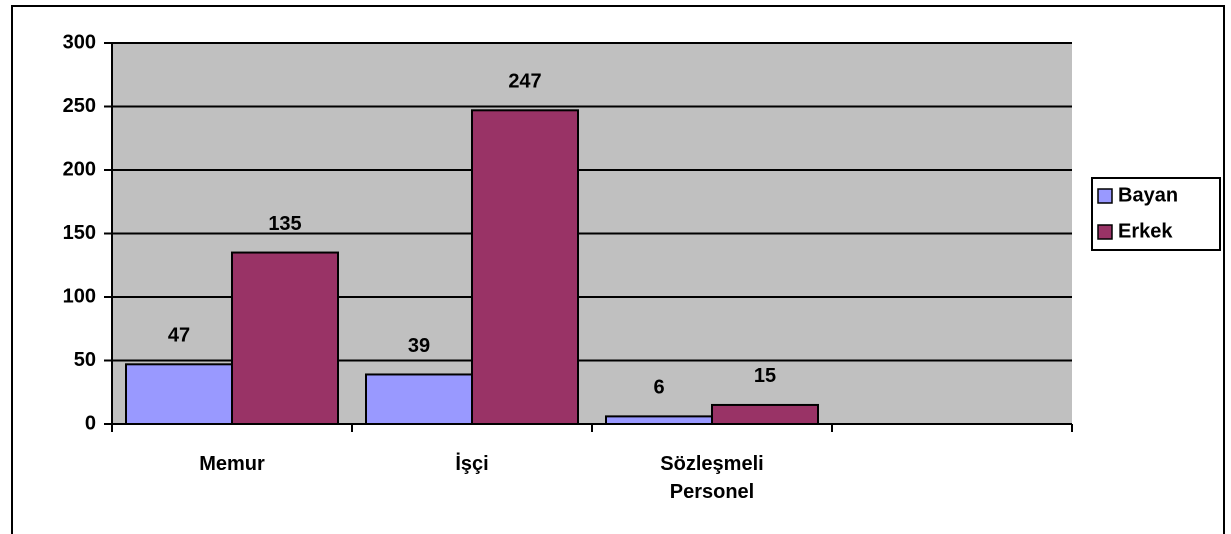 The image size is (1231, 534). I want to click on x-tick-label: İşçi, so click(472, 464).